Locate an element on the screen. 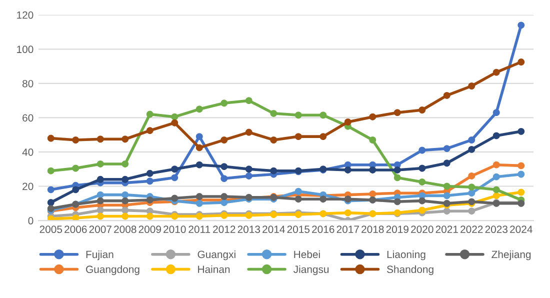  y-tick-label: 40 is located at coordinates (28, 152).